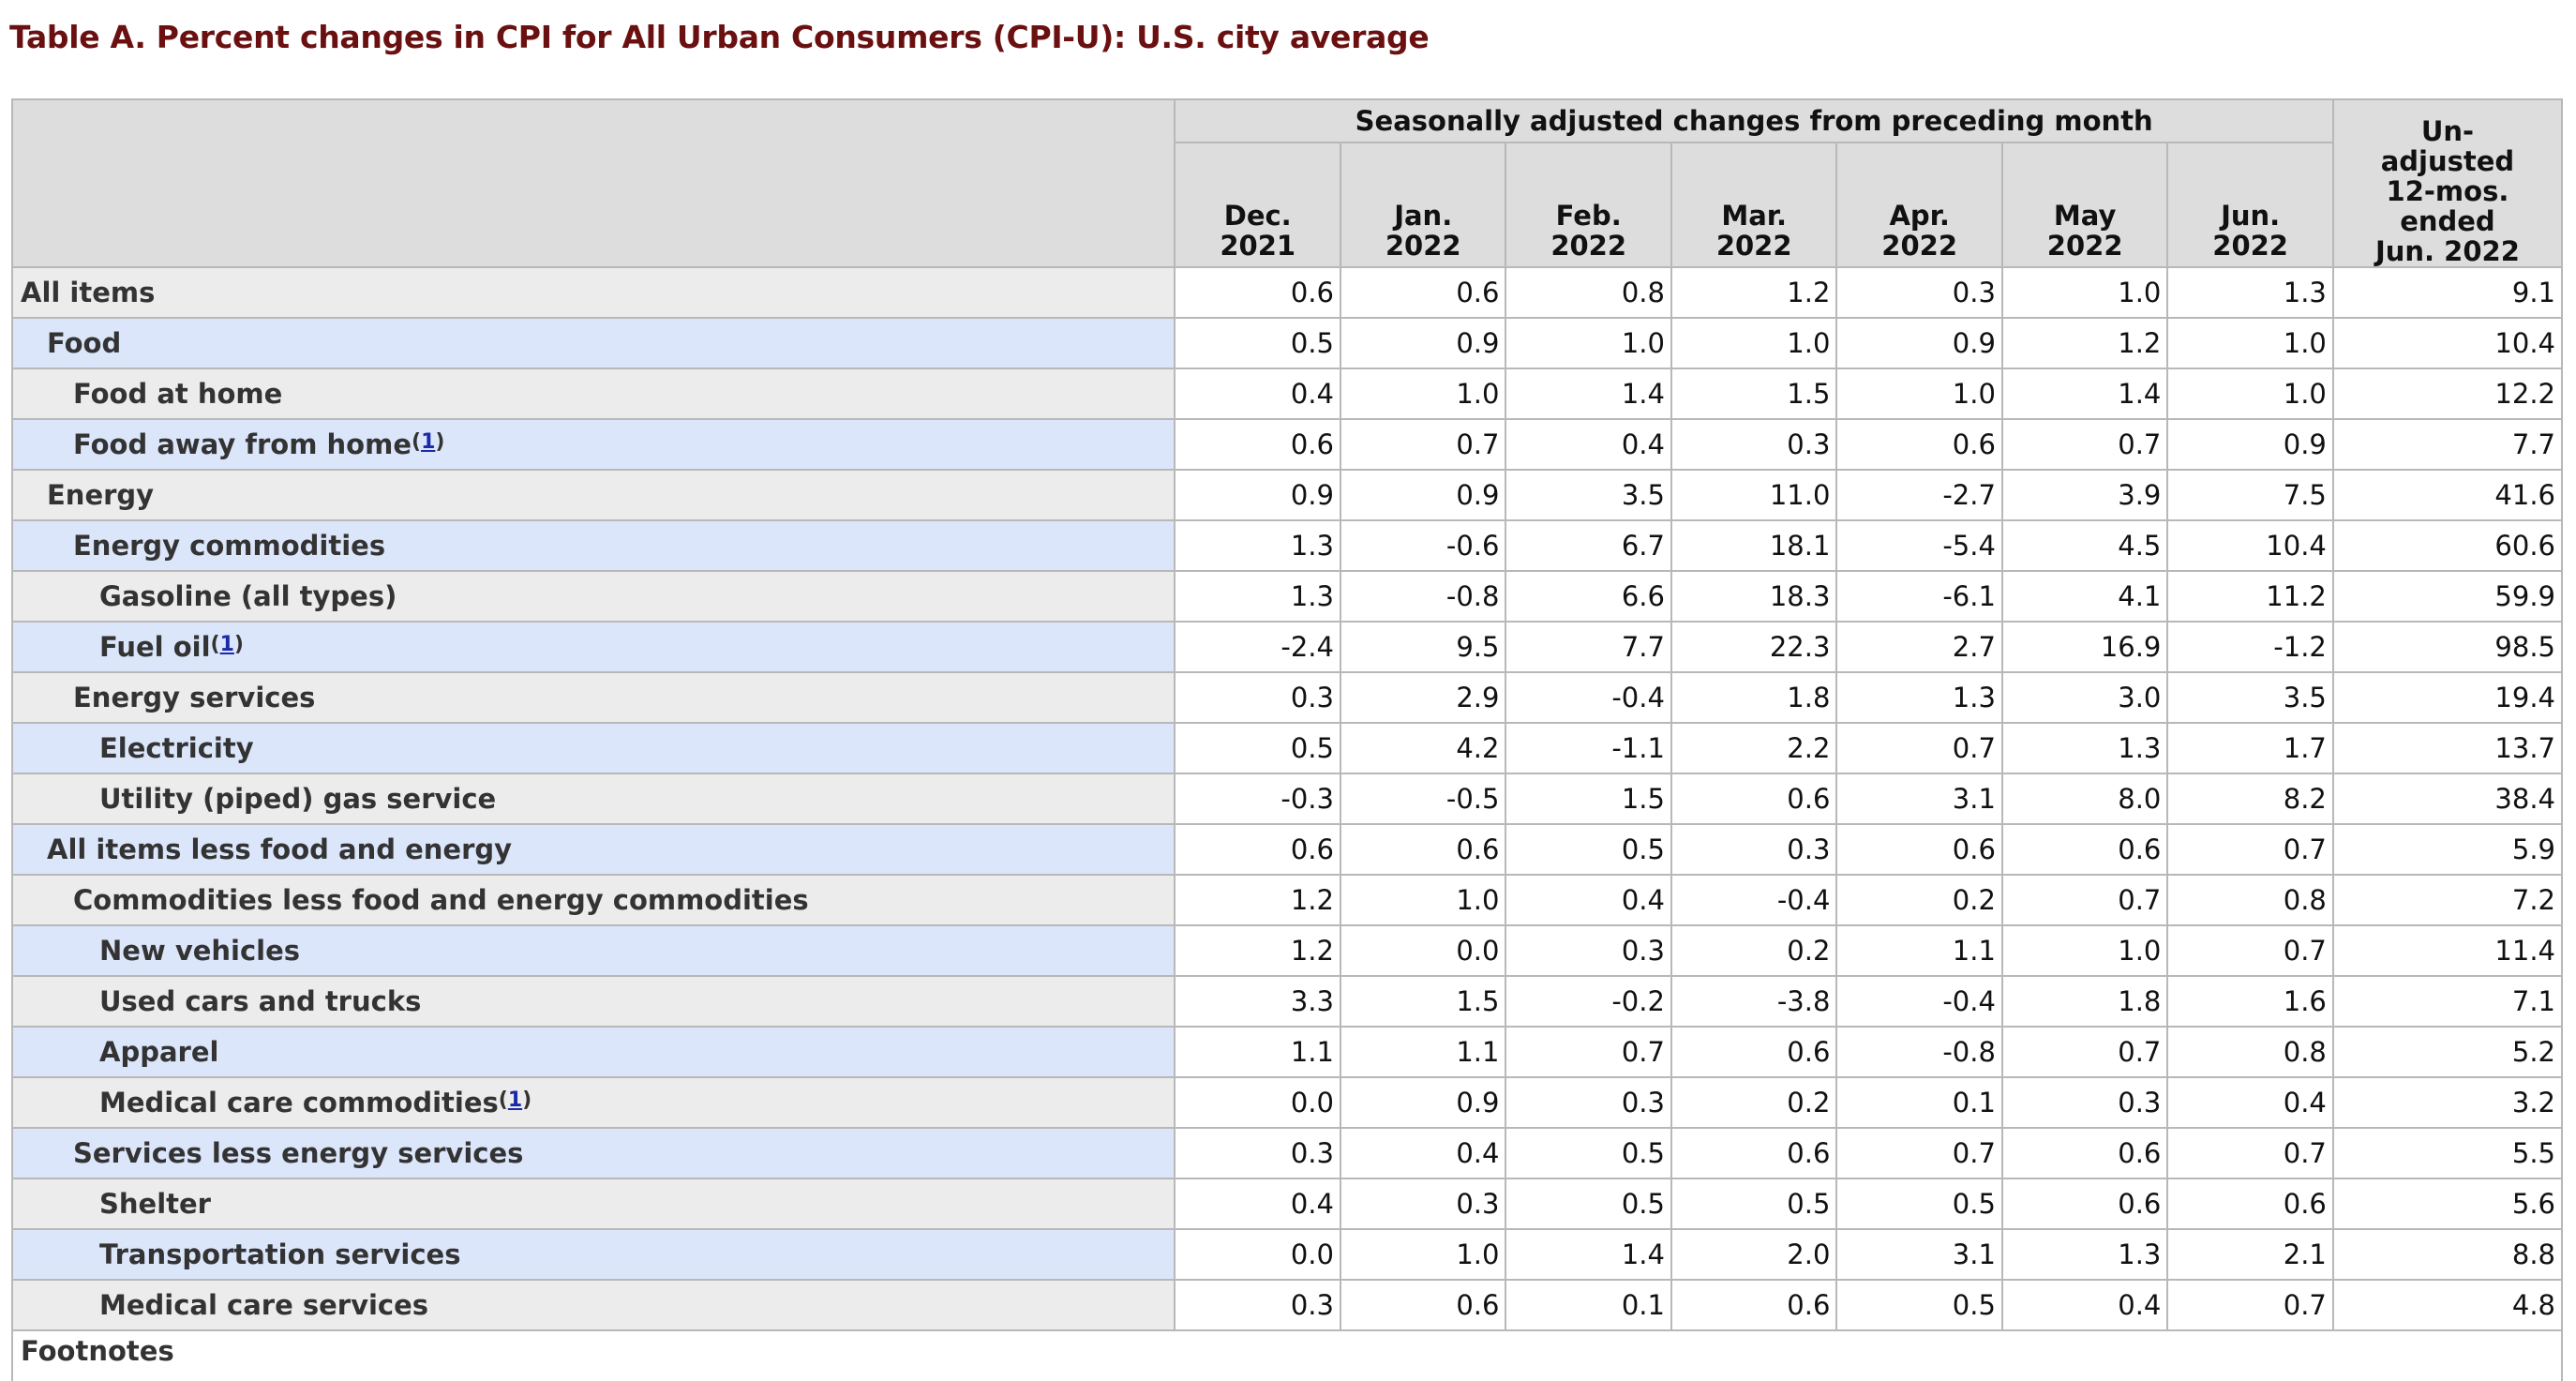 This screenshot has width=2576, height=1381. I want to click on row-label-cell: Medical care commodities(1), so click(593, 1102).